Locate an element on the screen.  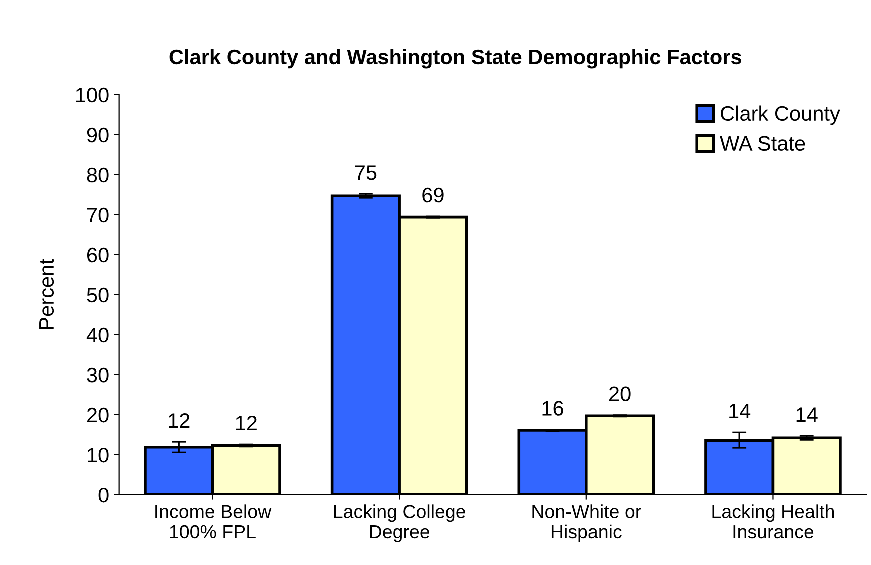
x-tick-label: Non-White or Hispanic is located at coordinates (587, 523).